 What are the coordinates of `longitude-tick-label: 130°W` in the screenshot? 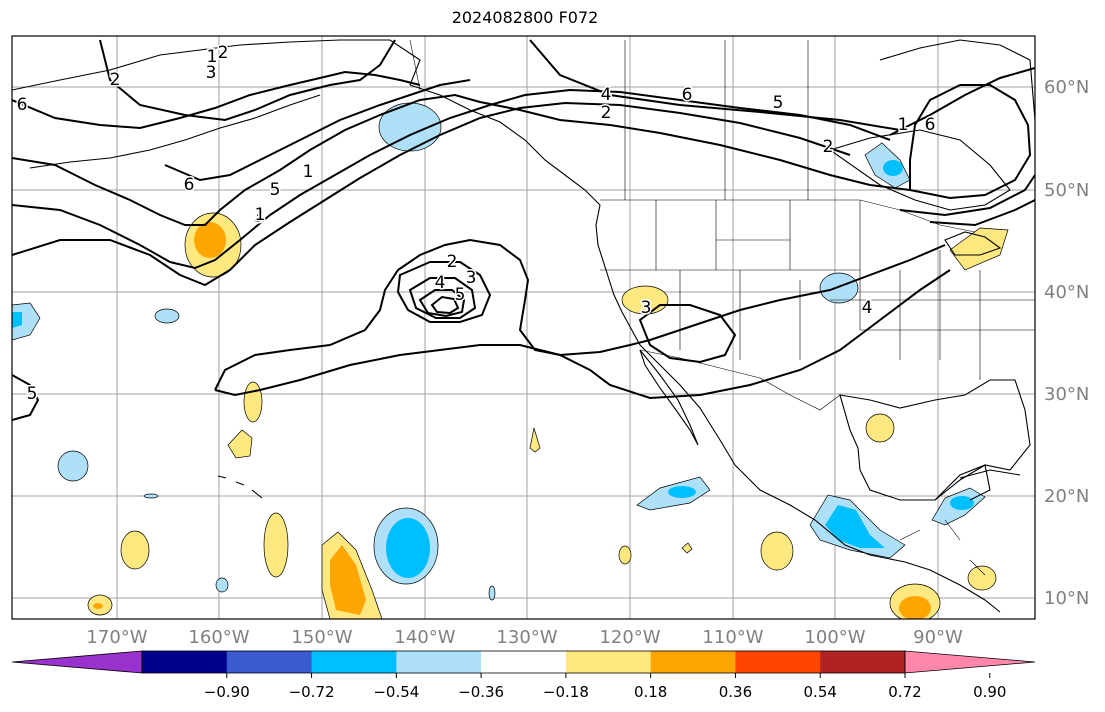 It's located at (526, 637).